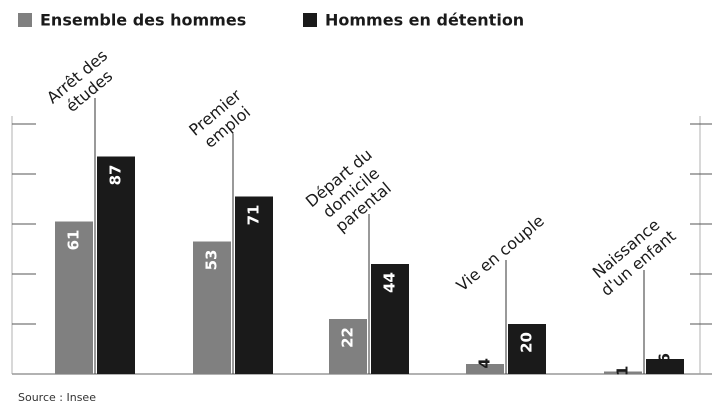 Image resolution: width=712 pixels, height=410 pixels. Describe the element at coordinates (485, 363) in the screenshot. I see `value-label: 4` at that location.